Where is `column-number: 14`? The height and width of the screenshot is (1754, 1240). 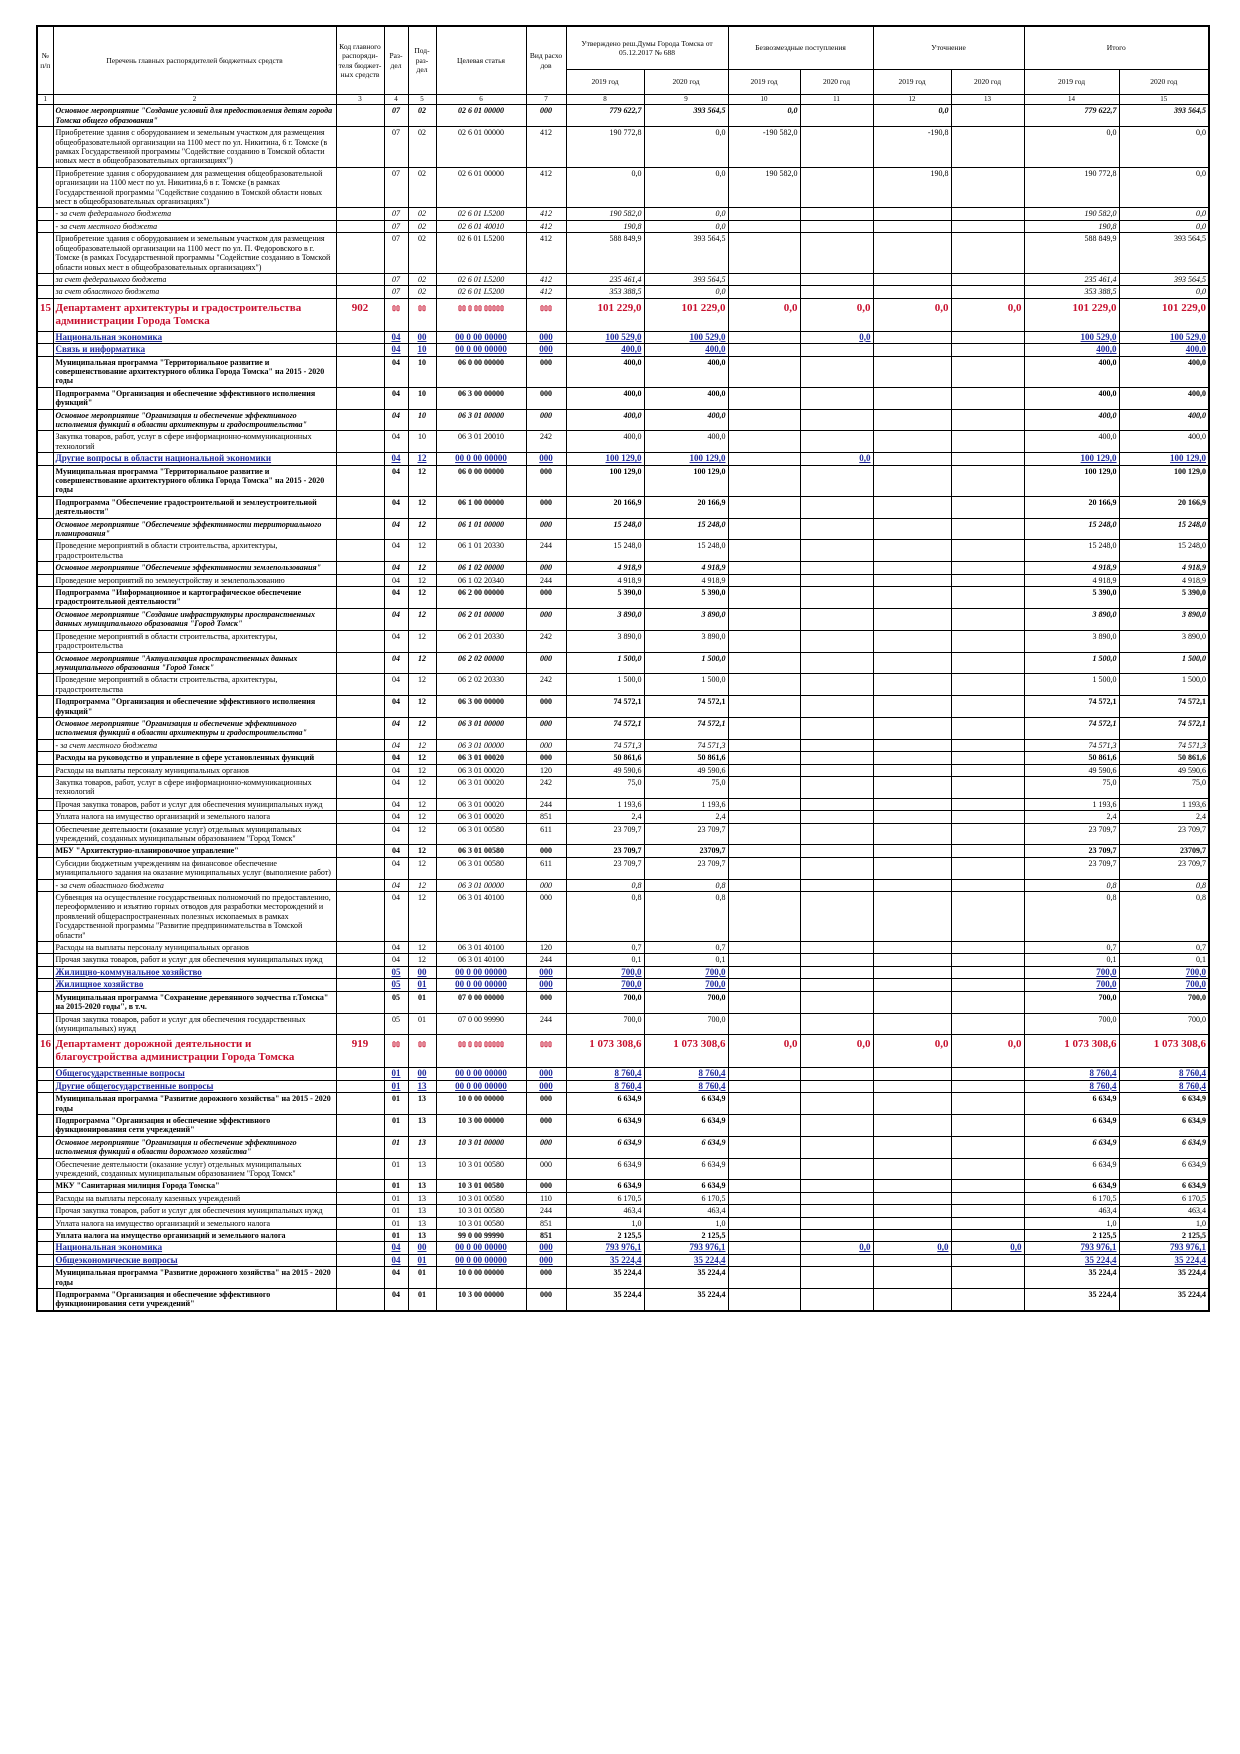 column-number: 14 is located at coordinates (1071, 99).